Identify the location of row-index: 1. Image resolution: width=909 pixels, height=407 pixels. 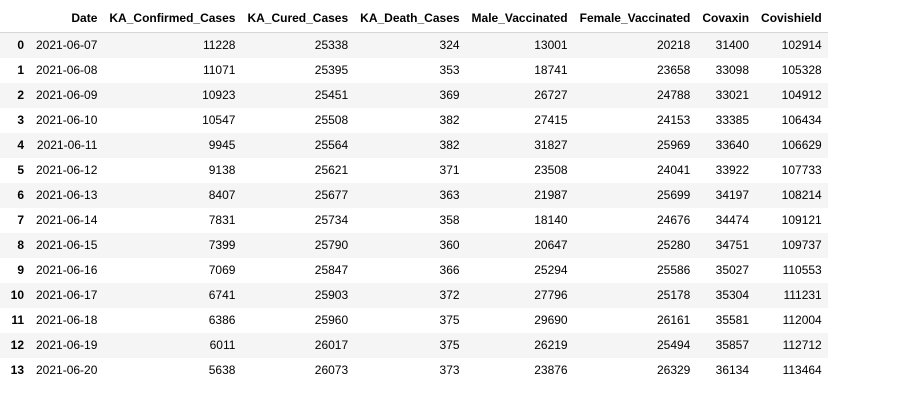
(20, 70).